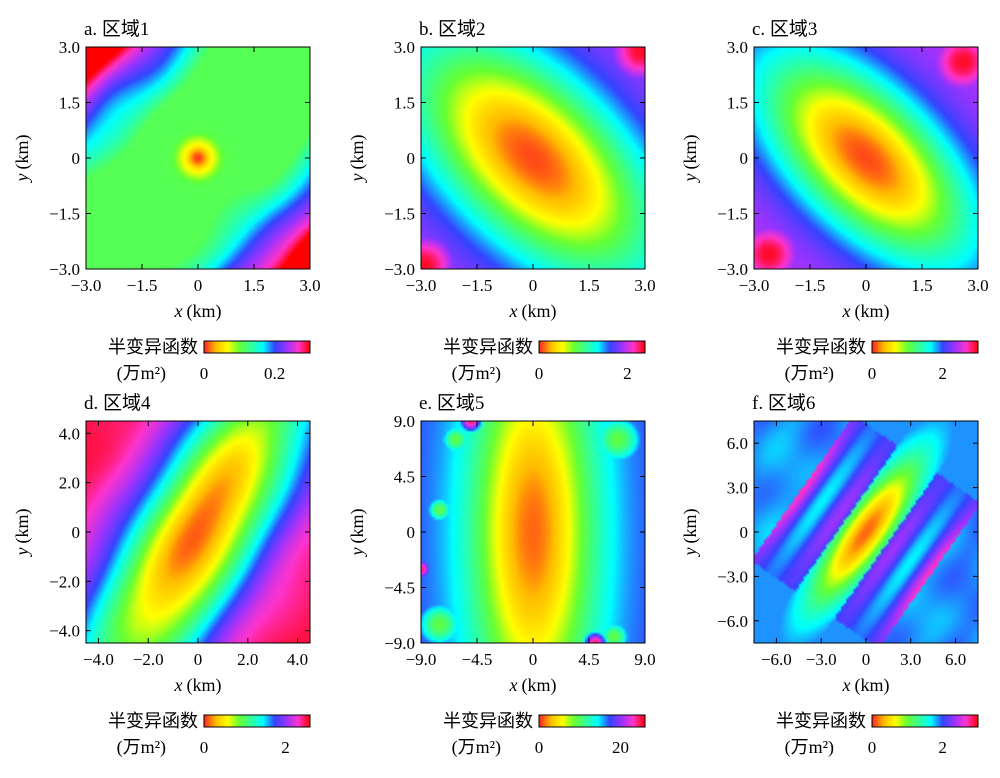 The width and height of the screenshot is (1000, 778). What do you see at coordinates (955, 659) in the screenshot?
I see `x-tick-label: 6.0` at bounding box center [955, 659].